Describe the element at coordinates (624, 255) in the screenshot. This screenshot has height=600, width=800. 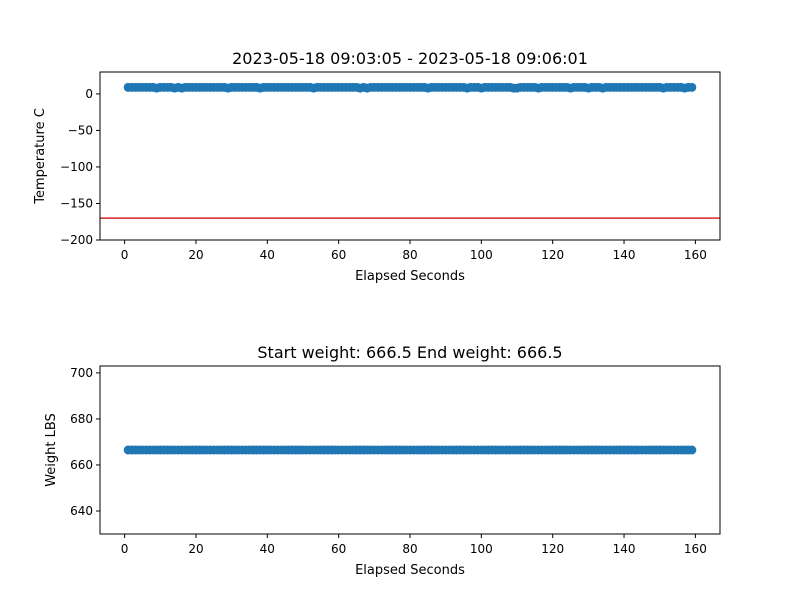
I see `temperature-x-tick-label: 140` at that location.